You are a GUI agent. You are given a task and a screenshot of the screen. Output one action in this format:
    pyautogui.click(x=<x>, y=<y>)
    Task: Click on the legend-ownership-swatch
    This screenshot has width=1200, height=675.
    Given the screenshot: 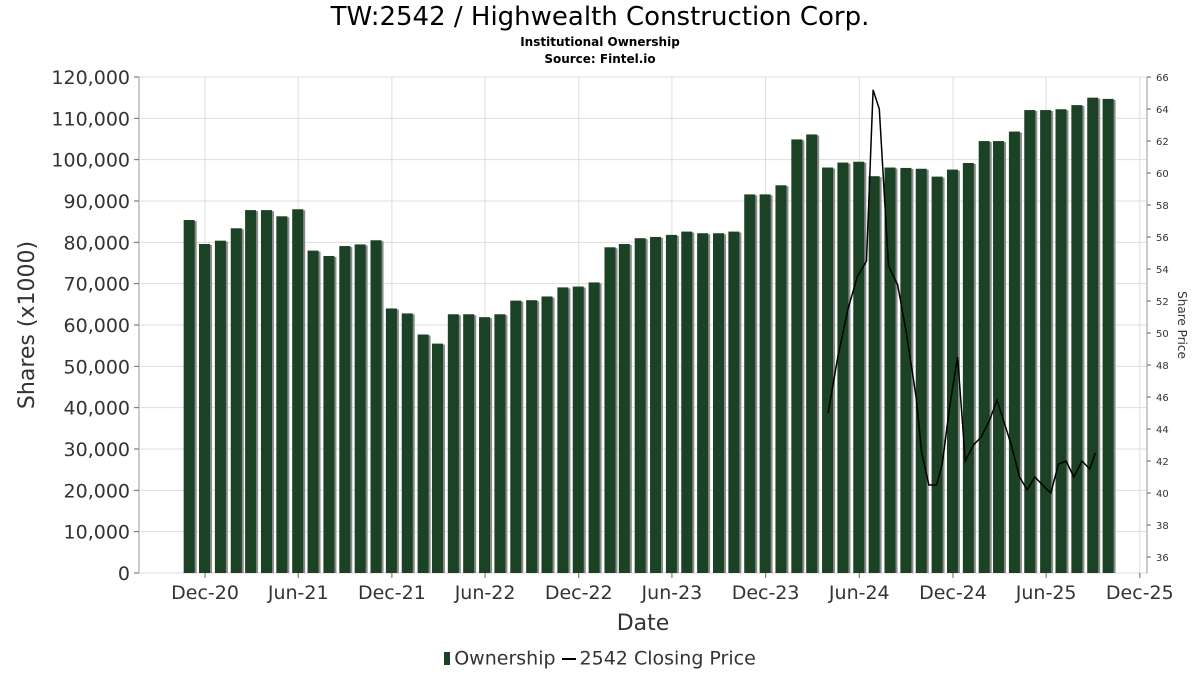 What is the action you would take?
    pyautogui.click(x=447, y=658)
    